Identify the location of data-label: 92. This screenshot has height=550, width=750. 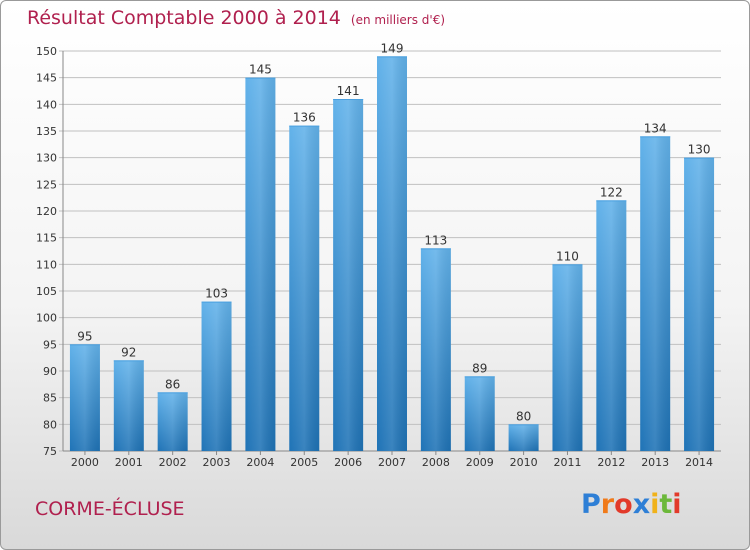
(128, 352).